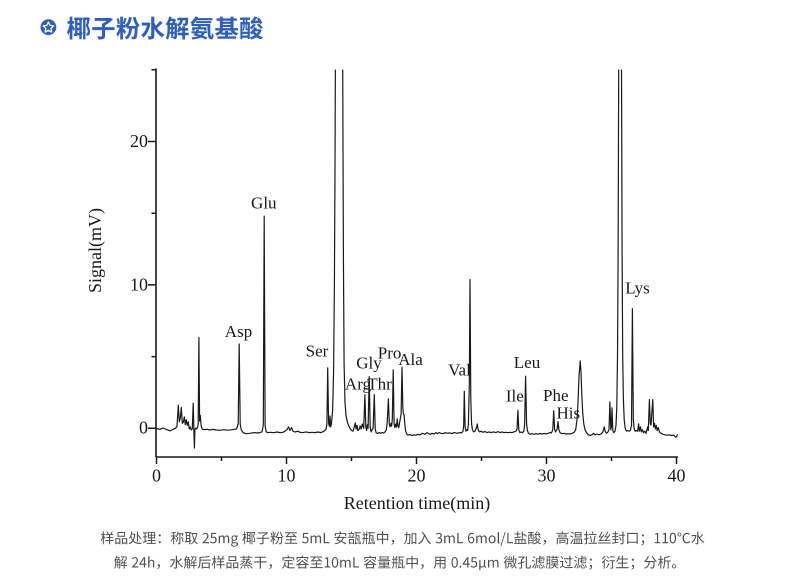 The height and width of the screenshot is (582, 800). What do you see at coordinates (238, 331) in the screenshot?
I see `svg-text: Asp` at bounding box center [238, 331].